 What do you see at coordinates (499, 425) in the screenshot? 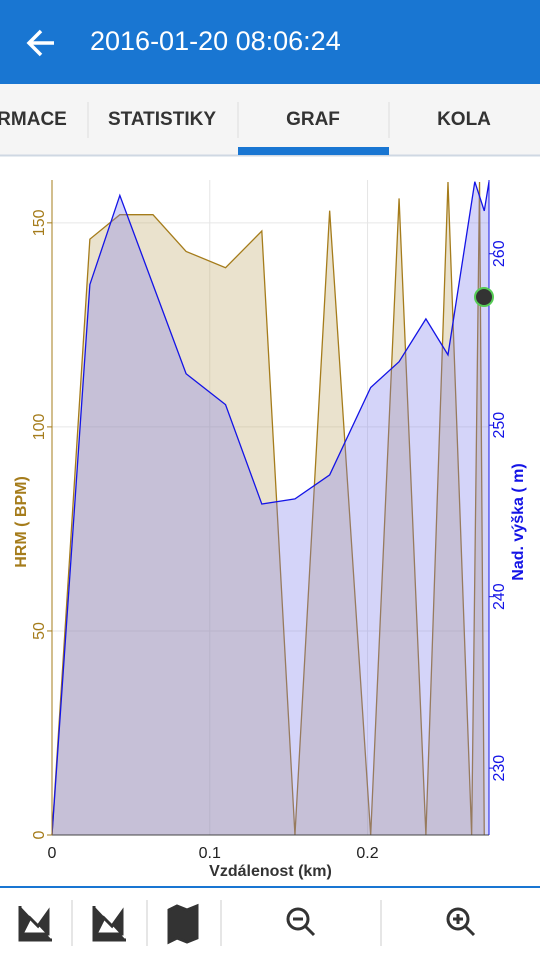
I see `y2-tick-label: 250` at bounding box center [499, 425].